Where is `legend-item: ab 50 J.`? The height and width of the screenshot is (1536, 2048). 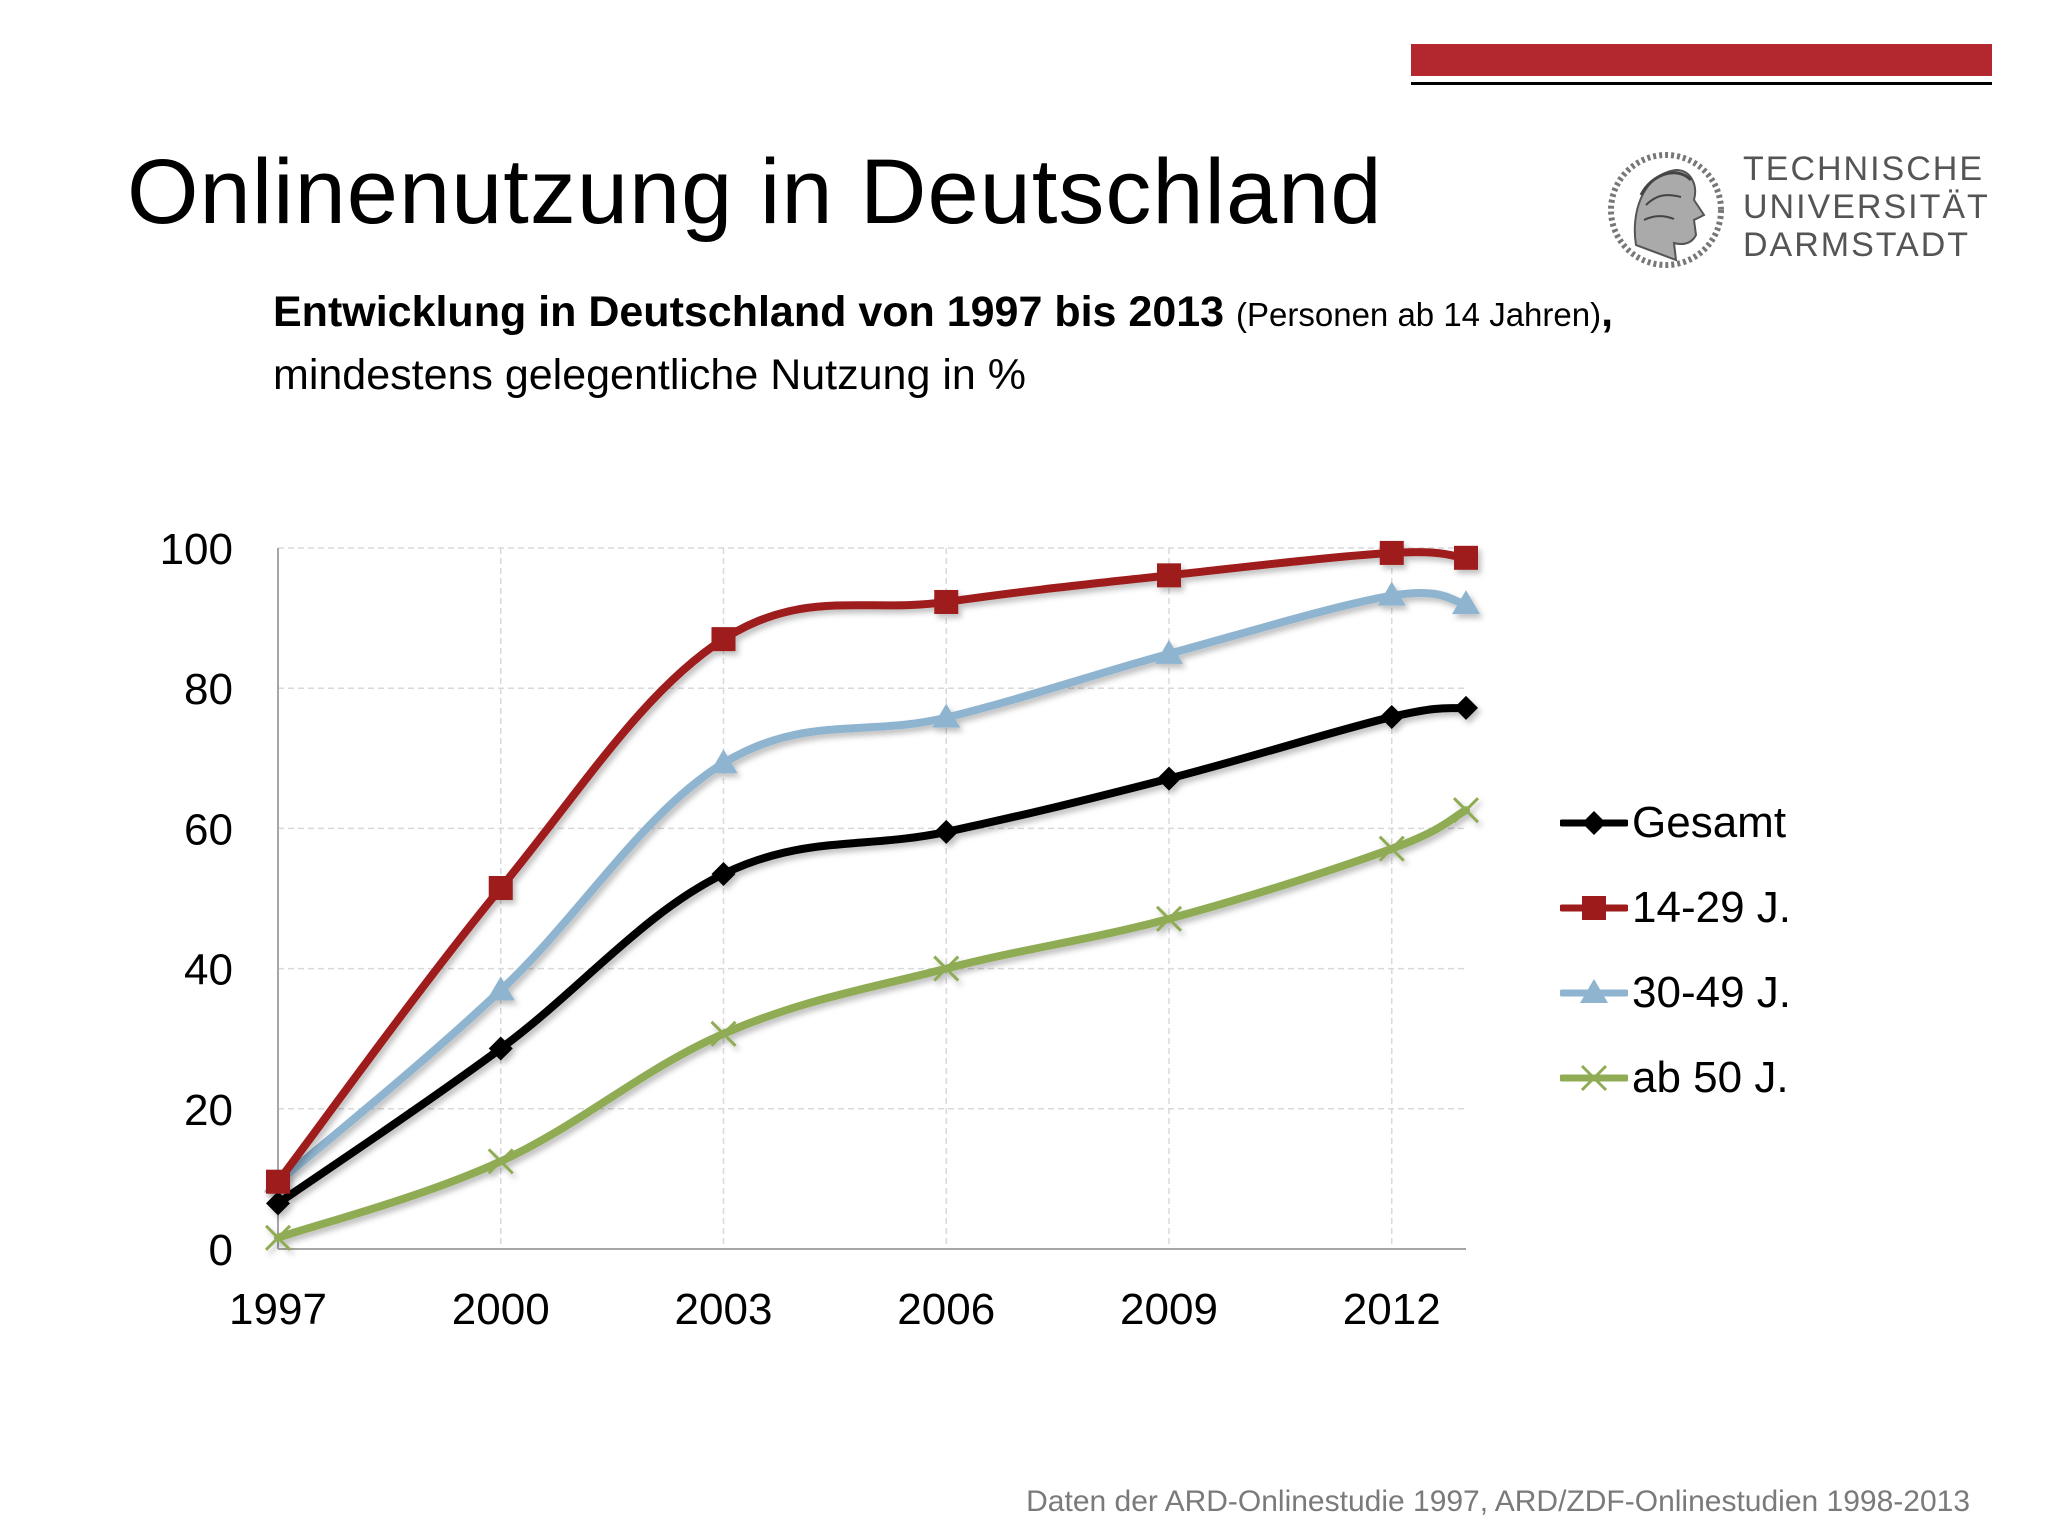 legend-item: ab 50 J. is located at coordinates (1675, 1077).